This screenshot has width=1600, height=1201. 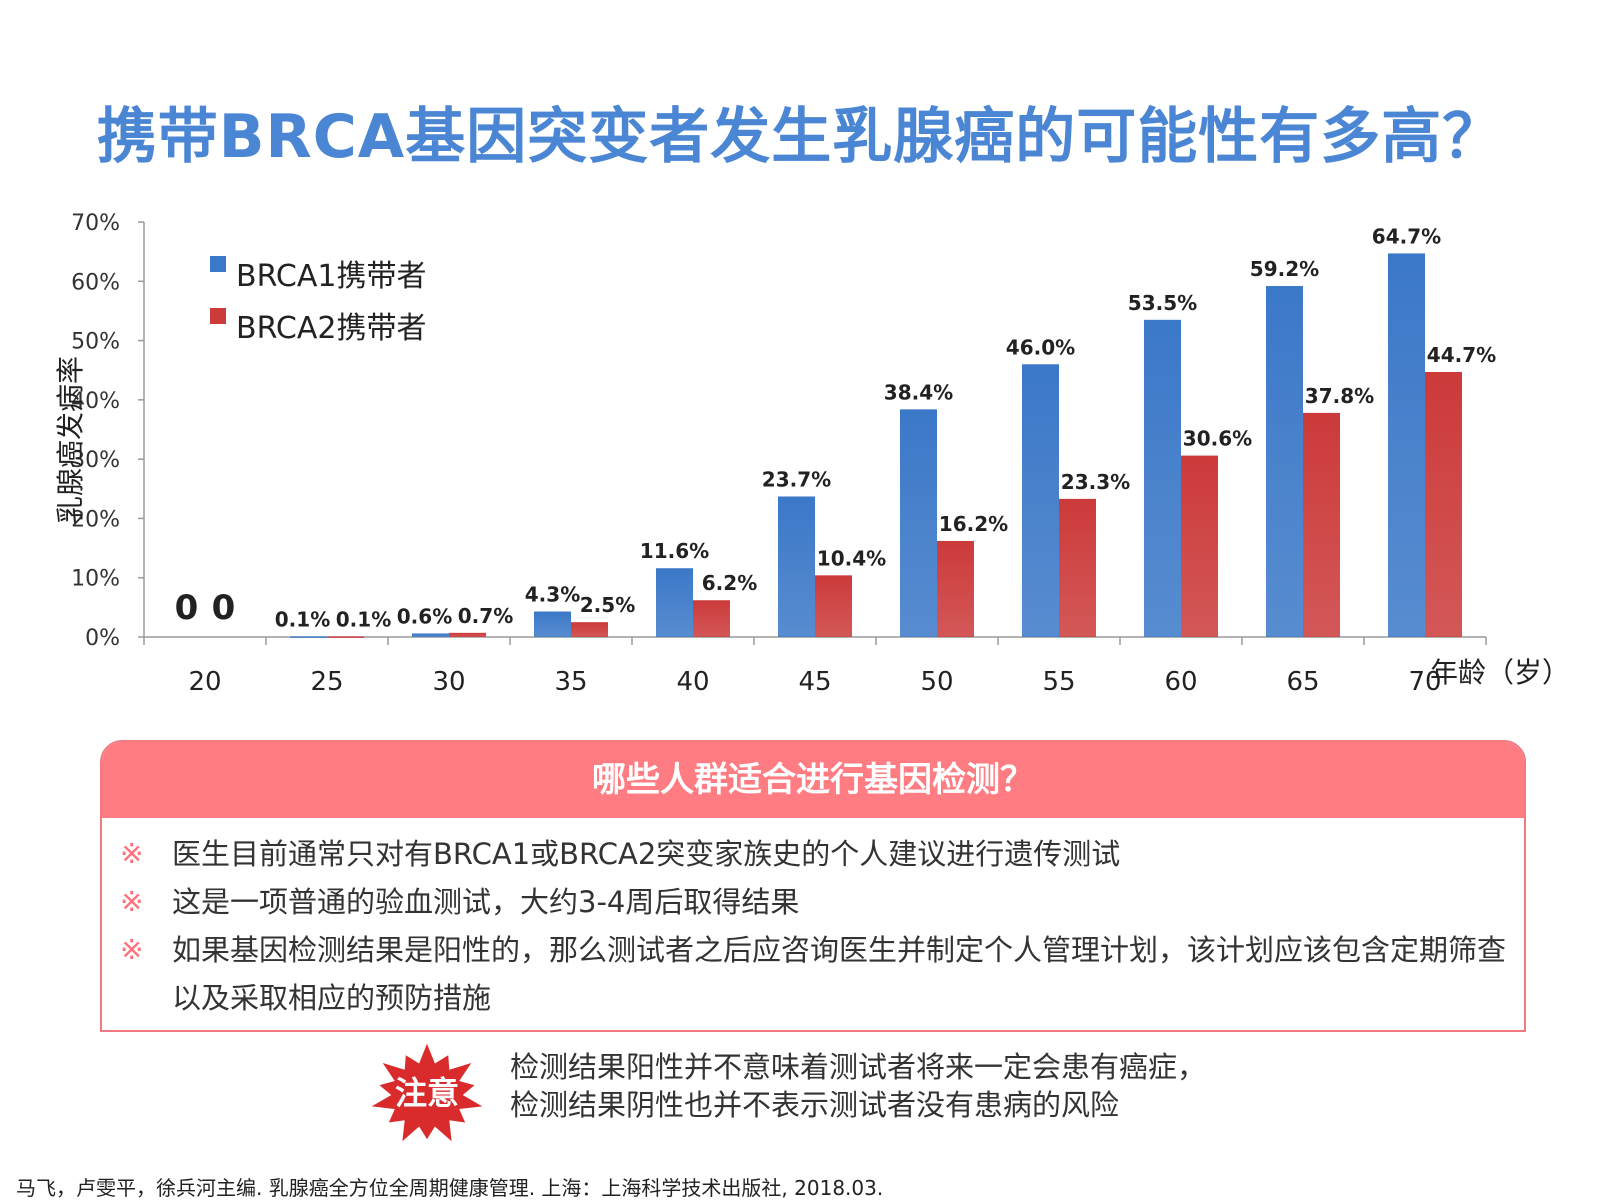 What do you see at coordinates (936, 682) in the screenshot?
I see `x-tick-label: 50` at bounding box center [936, 682].